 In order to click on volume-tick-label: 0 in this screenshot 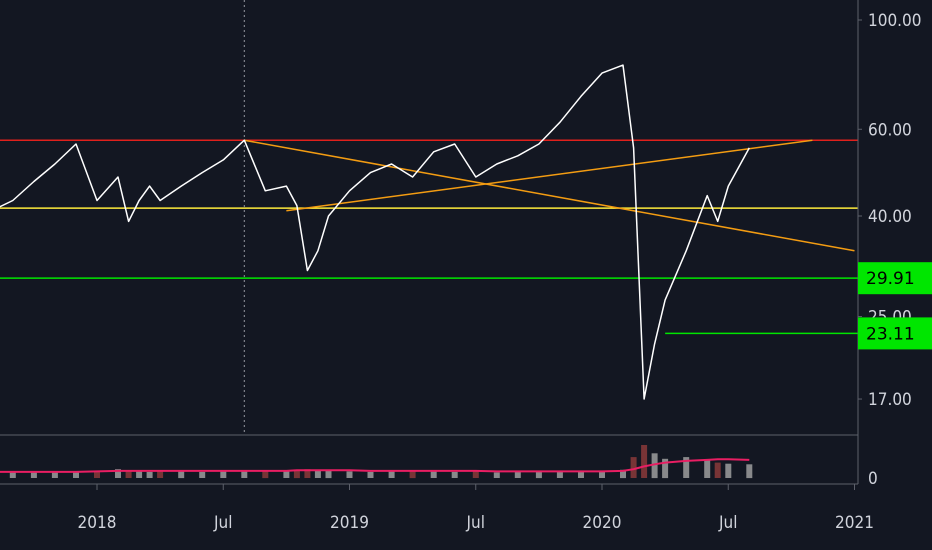, I will do `click(873, 479)`.